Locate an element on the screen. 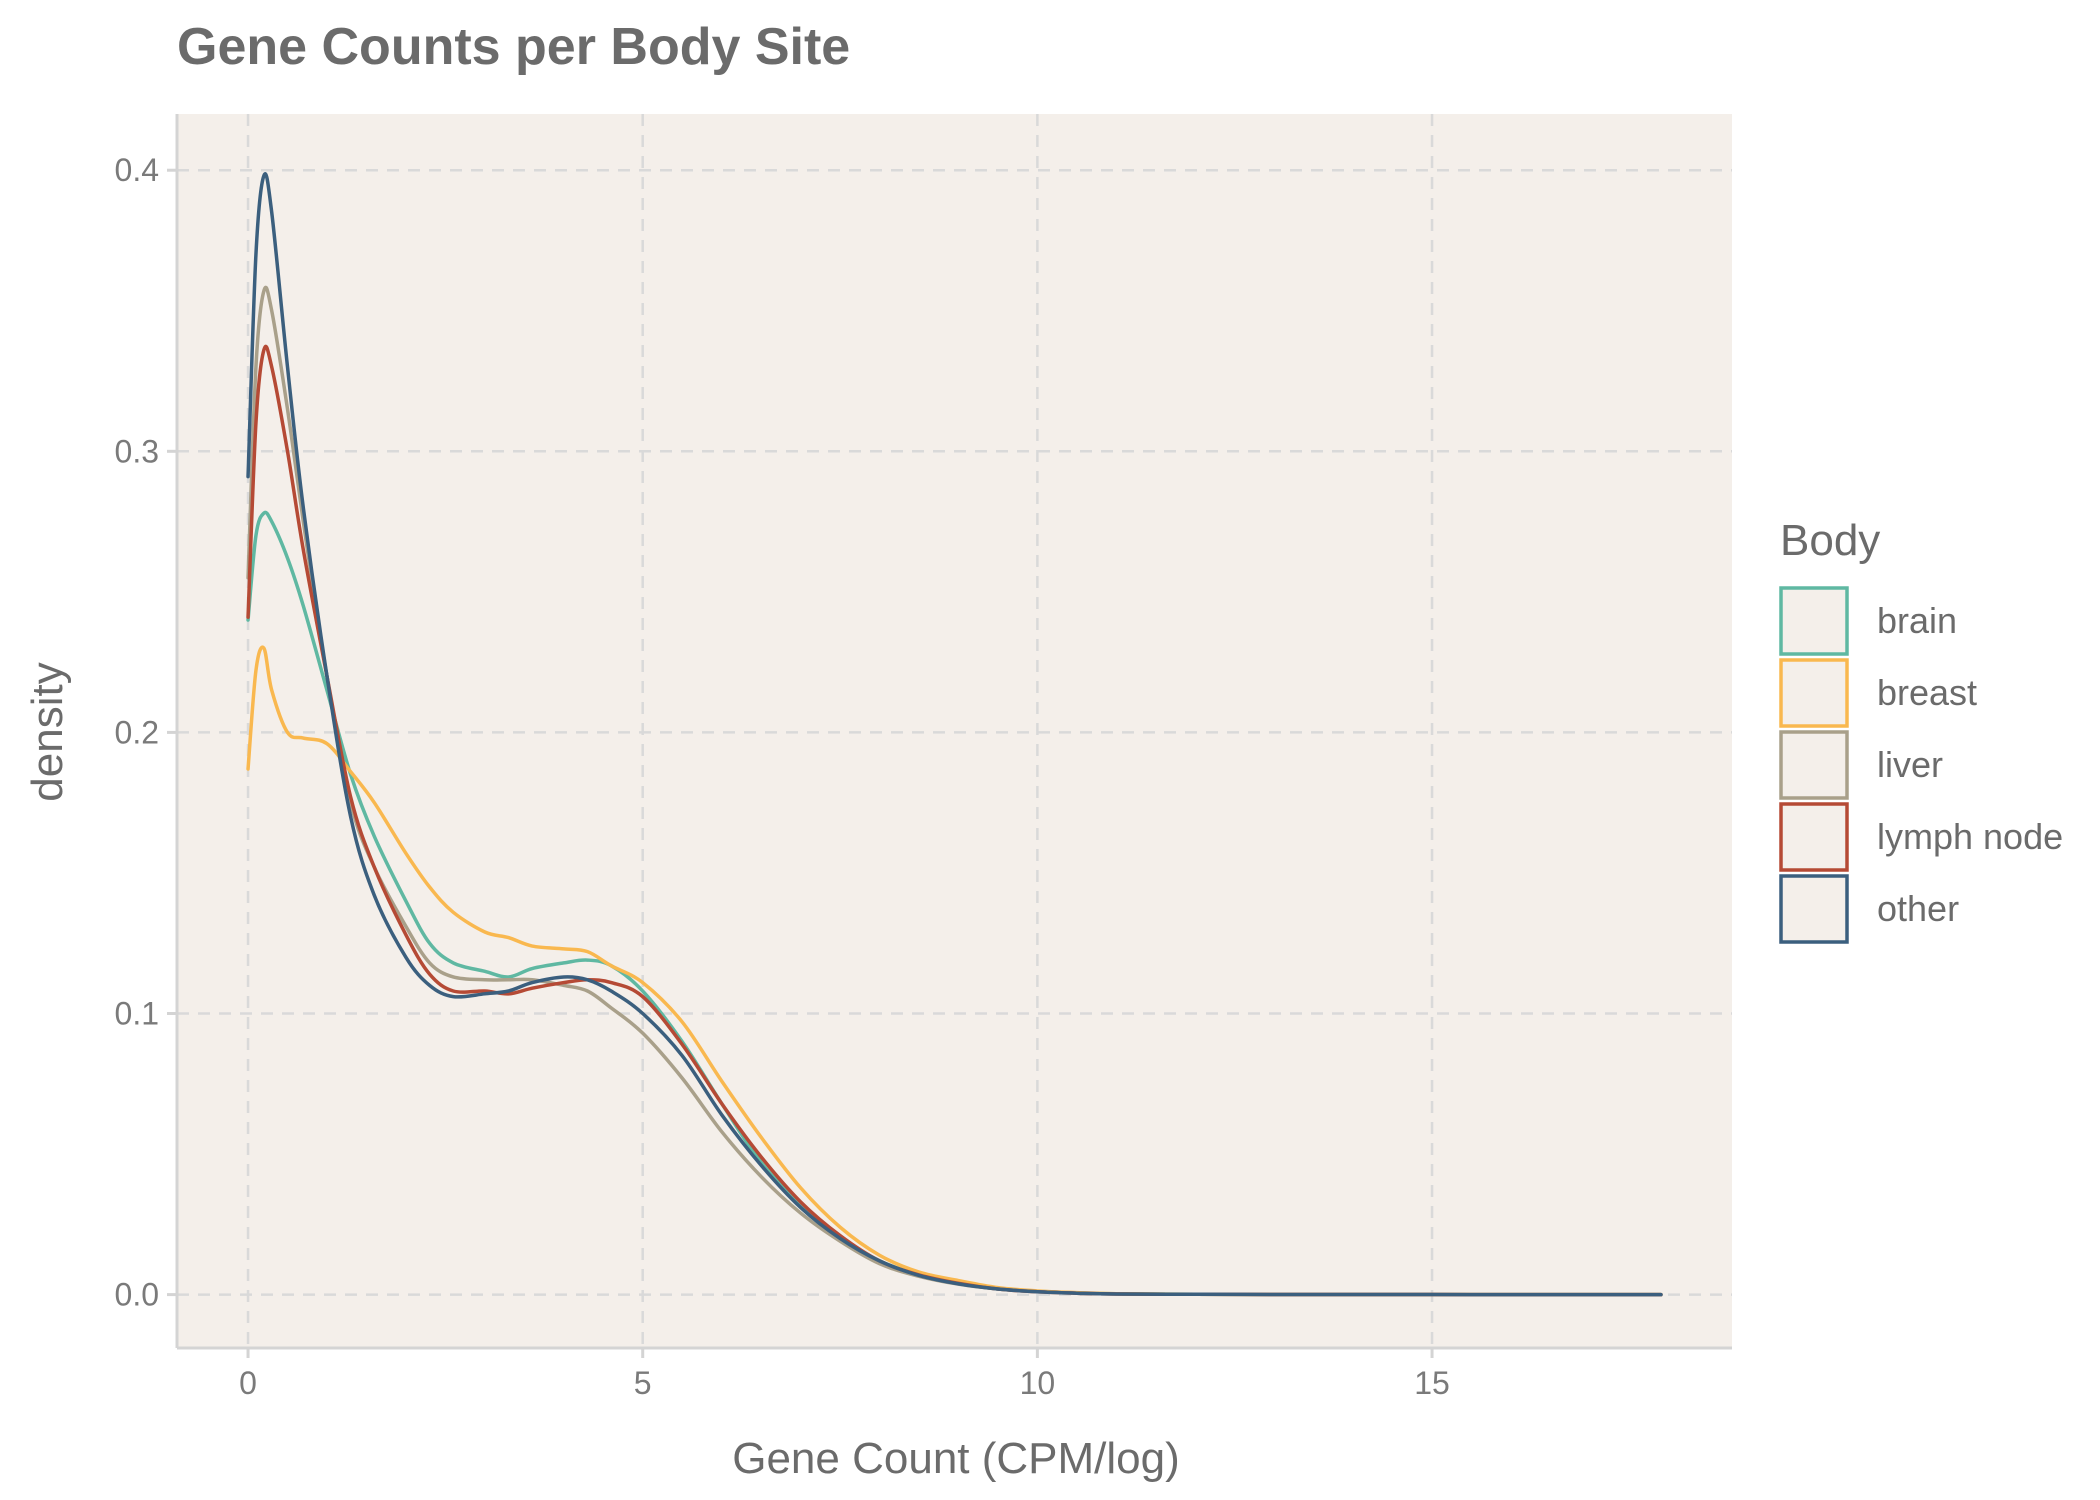 The image size is (2100, 1500). legend-title: Body is located at coordinates (1830, 540).